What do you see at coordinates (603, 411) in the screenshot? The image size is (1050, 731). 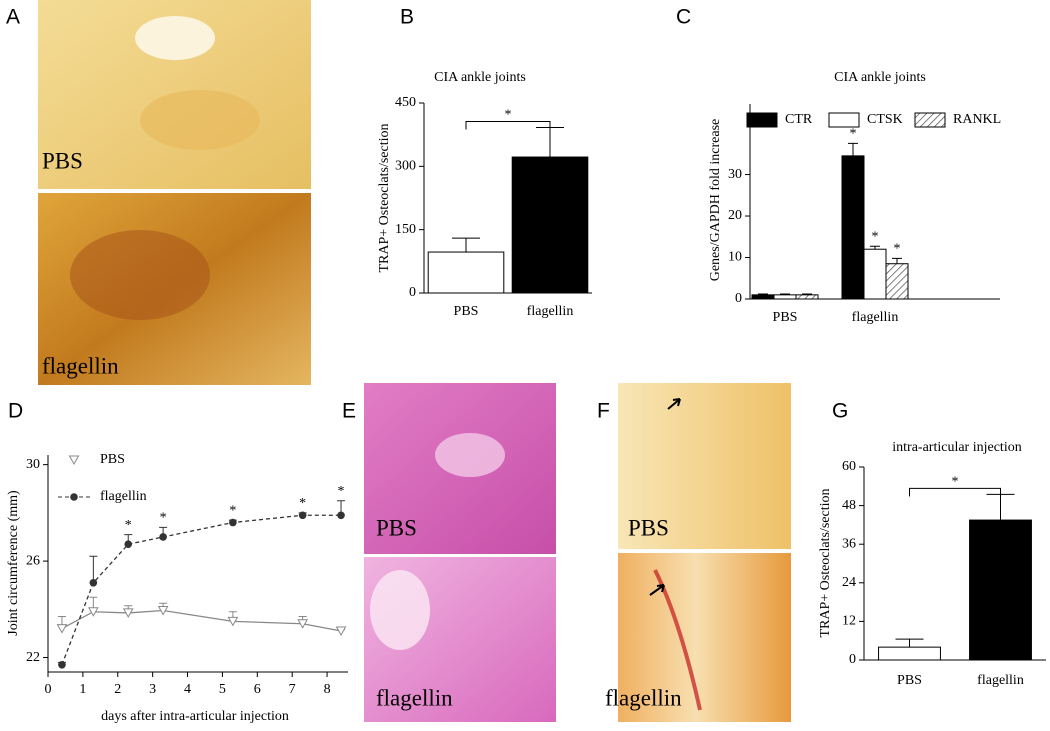 I see `panel-letter: F` at bounding box center [603, 411].